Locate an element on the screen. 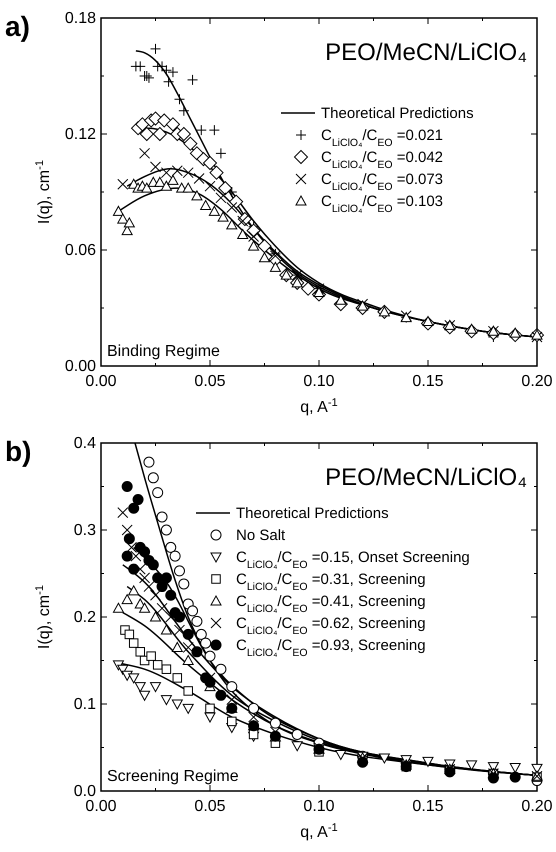 This screenshot has width=556, height=852. annotation: Binding Regime is located at coordinates (163, 351).